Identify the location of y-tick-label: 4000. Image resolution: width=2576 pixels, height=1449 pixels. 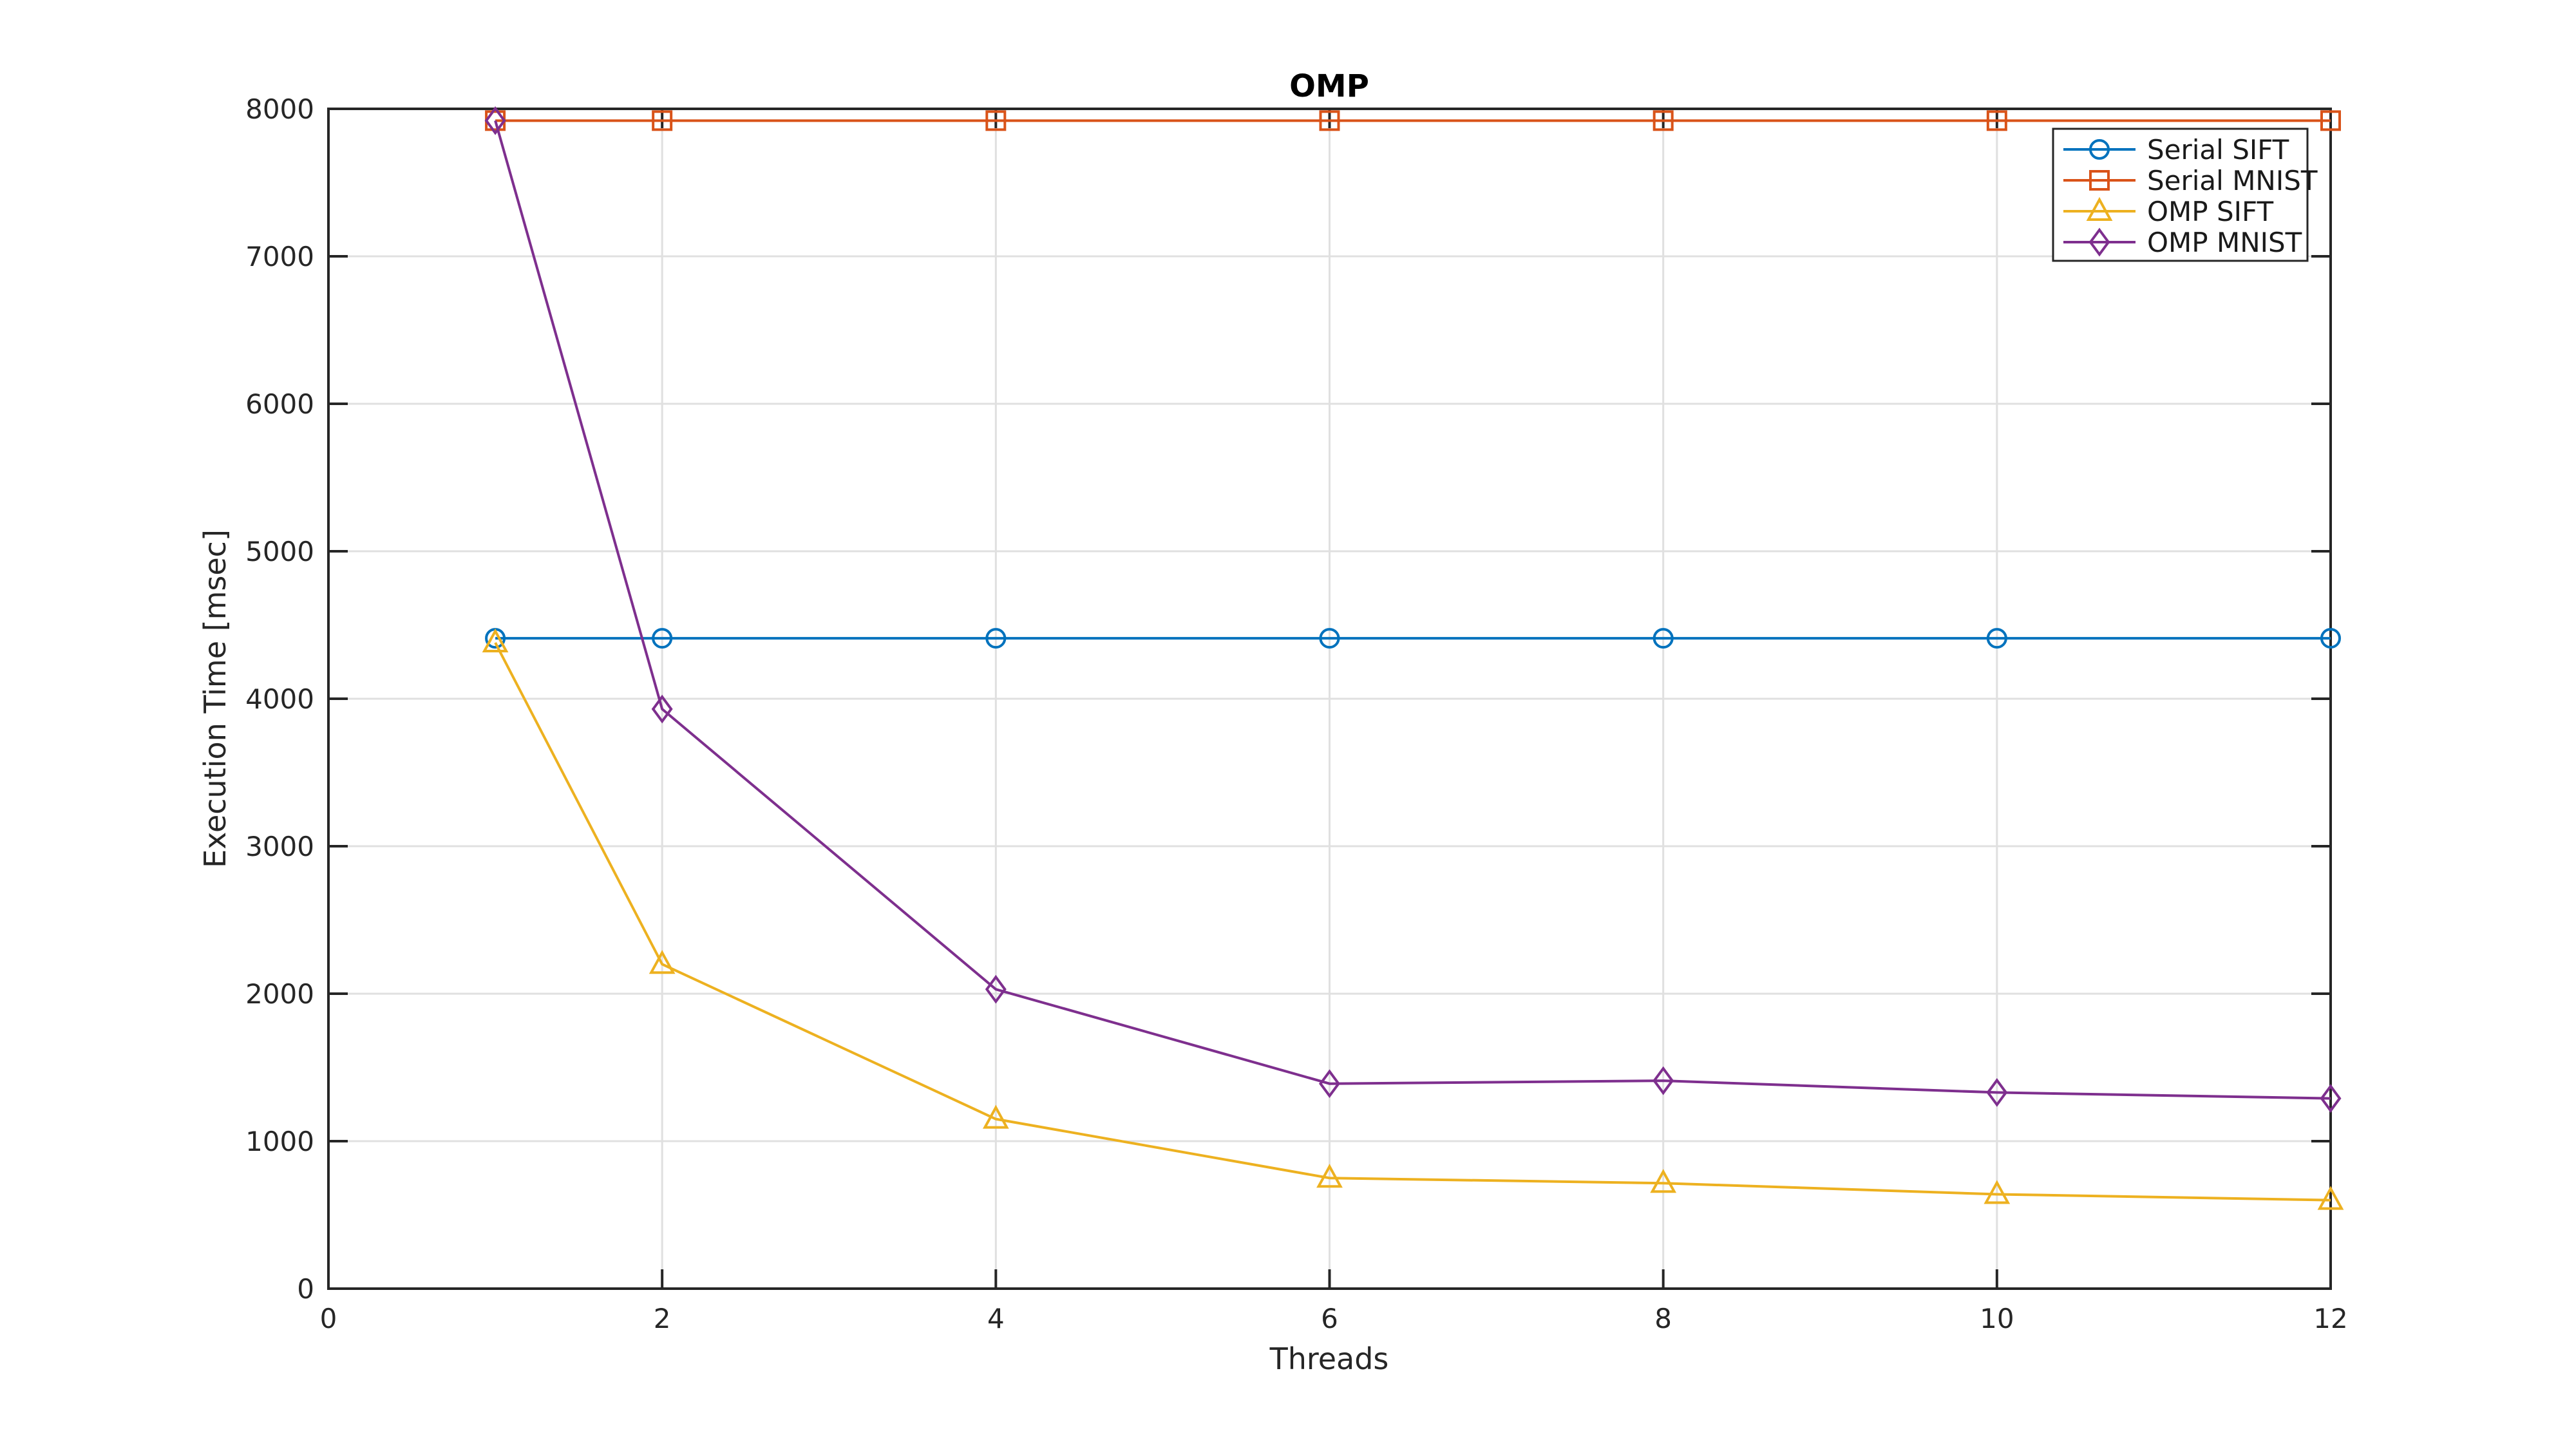
(279, 699).